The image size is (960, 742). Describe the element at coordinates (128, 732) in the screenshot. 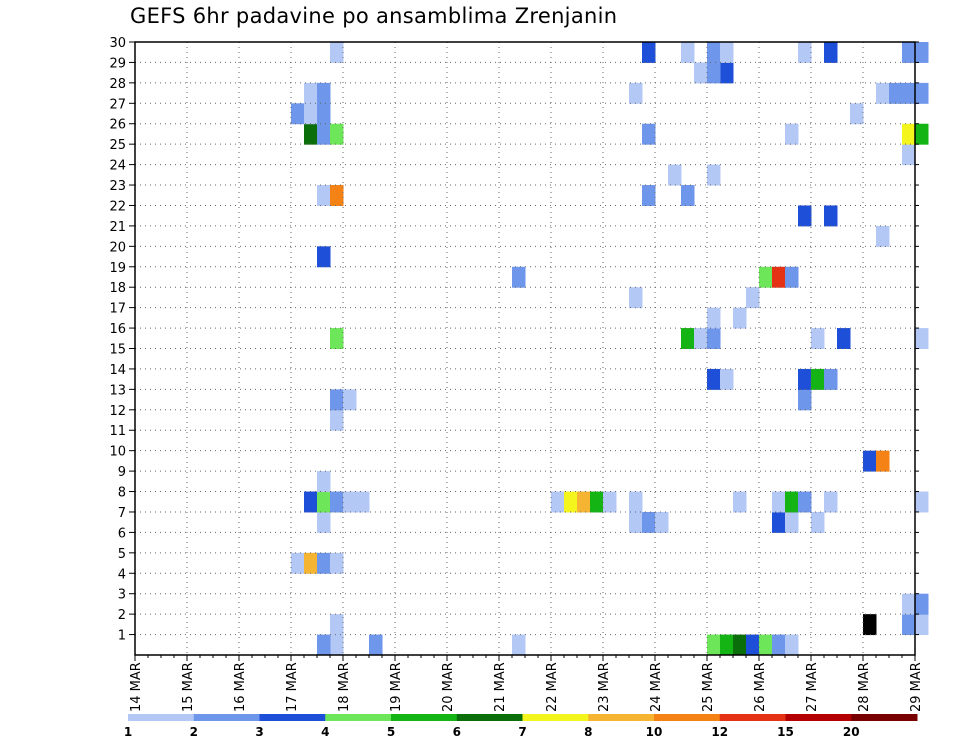

I see `legend-label-1: 1` at that location.